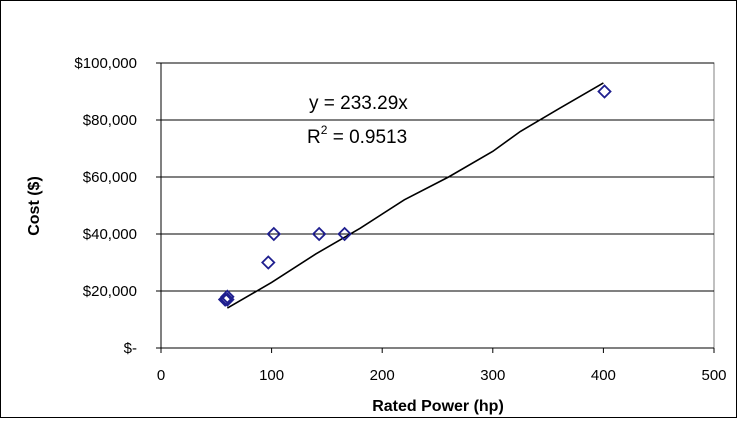 This screenshot has height=422, width=737. Describe the element at coordinates (105, 63) in the screenshot. I see `y-tick-label: $100,000` at that location.